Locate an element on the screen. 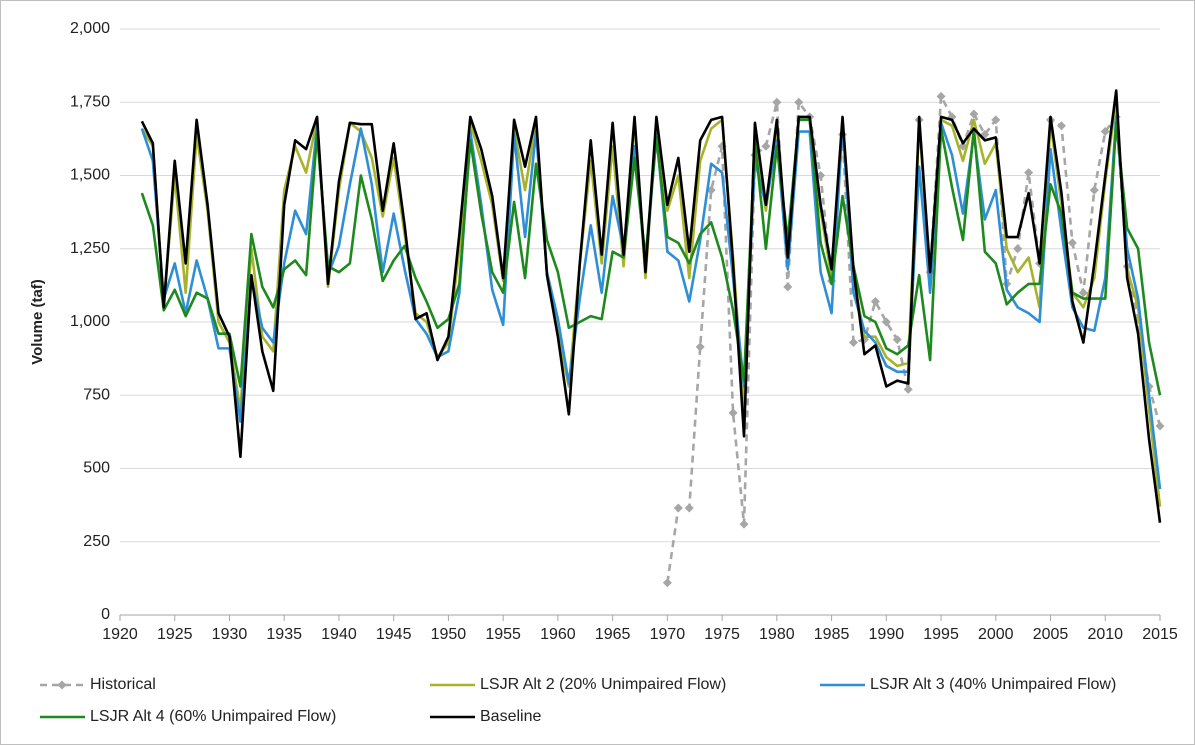  y-tick-label: 1,000 is located at coordinates (90, 321).